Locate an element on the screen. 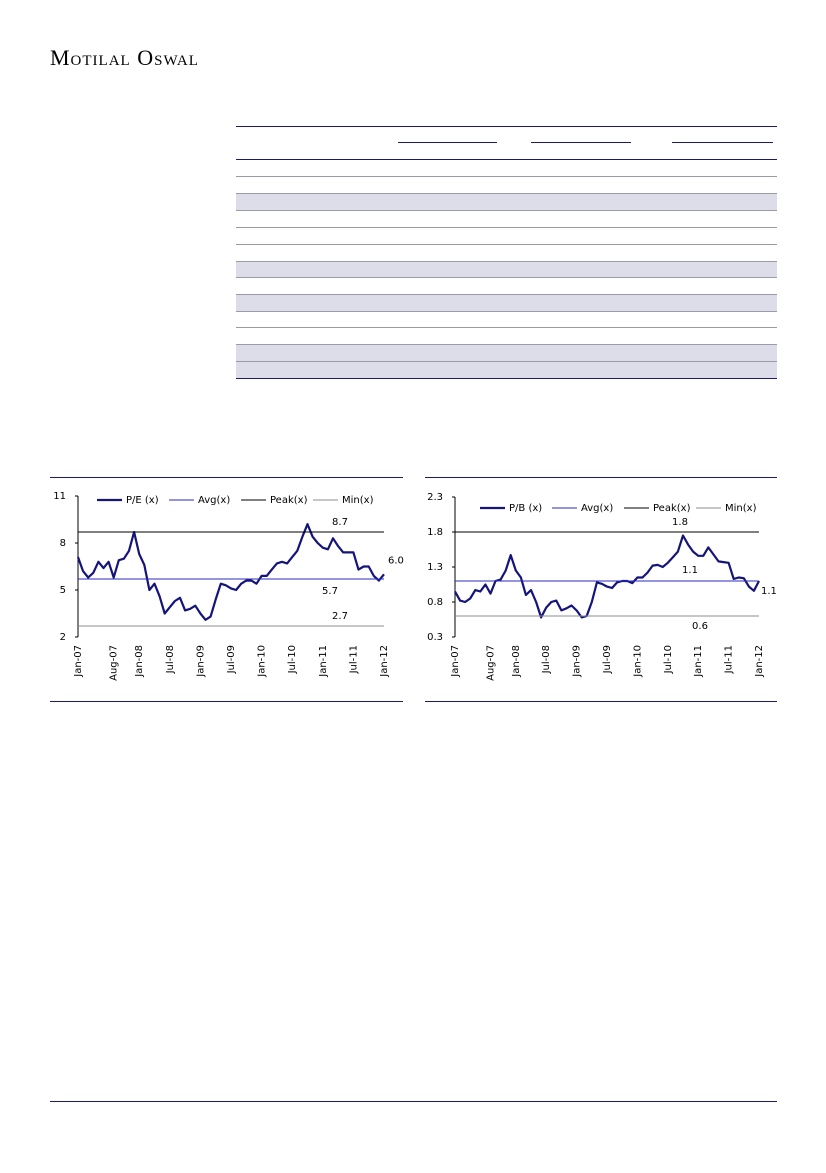  data-label: 6.0 is located at coordinates (396, 560).